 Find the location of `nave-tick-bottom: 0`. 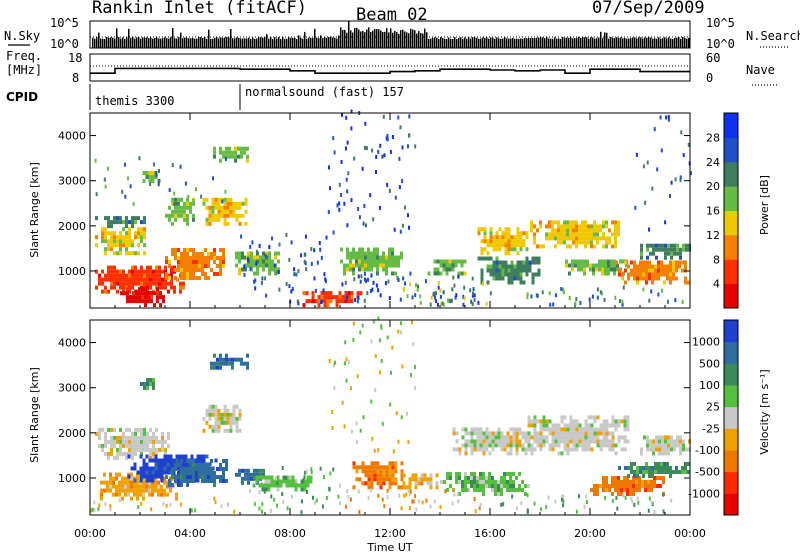

nave-tick-bottom: 0 is located at coordinates (709, 78).